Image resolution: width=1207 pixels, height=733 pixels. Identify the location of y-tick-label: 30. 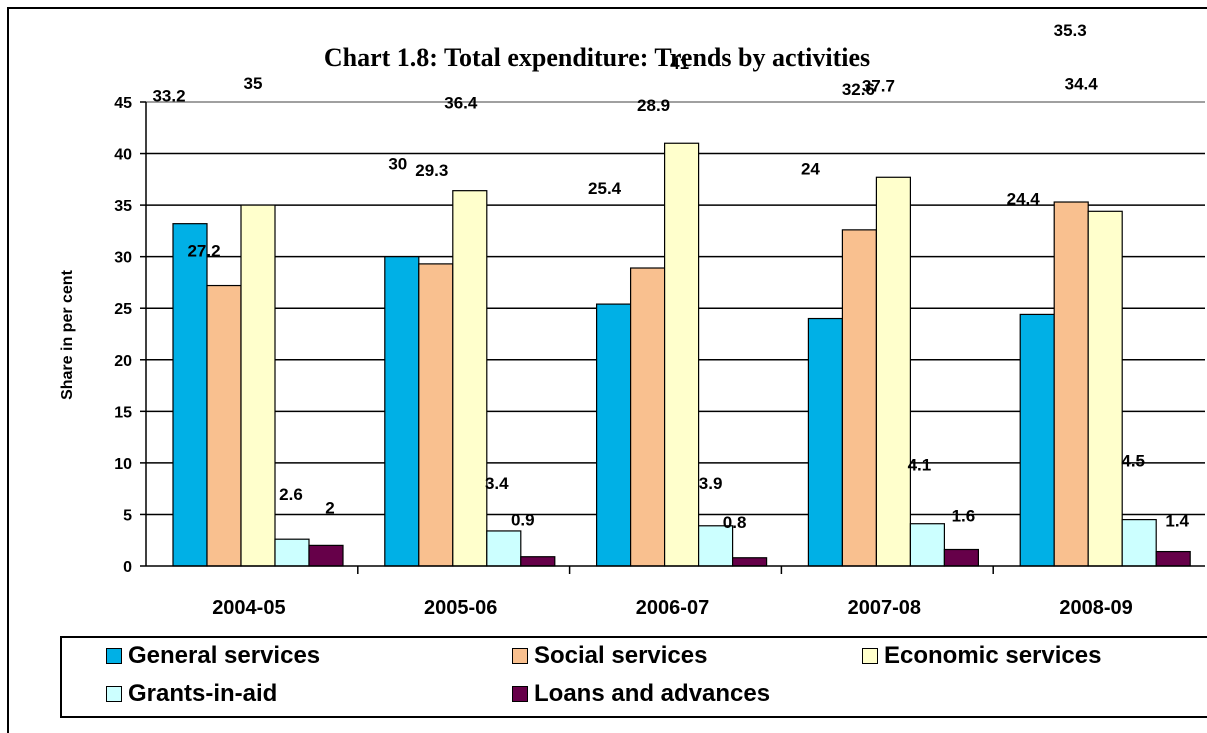
(123, 258).